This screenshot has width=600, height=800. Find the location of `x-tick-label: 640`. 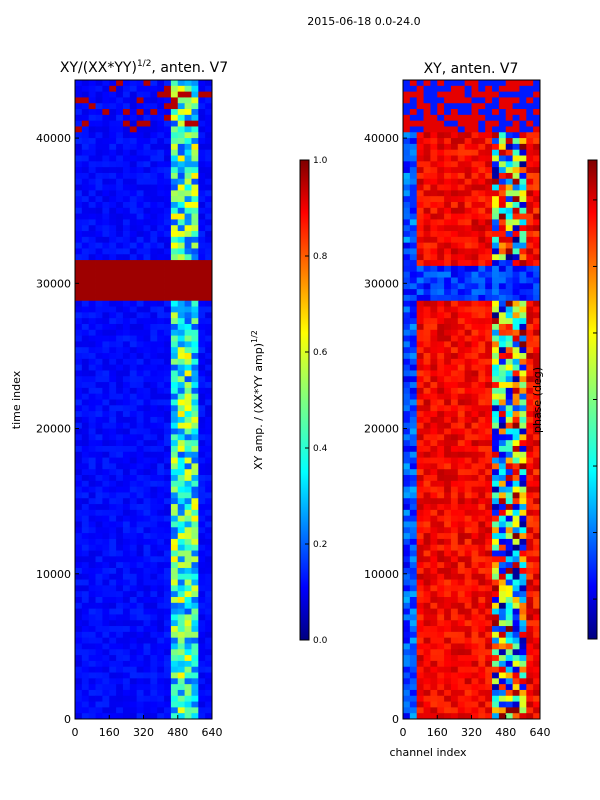

x-tick-label: 640 is located at coordinates (212, 732).